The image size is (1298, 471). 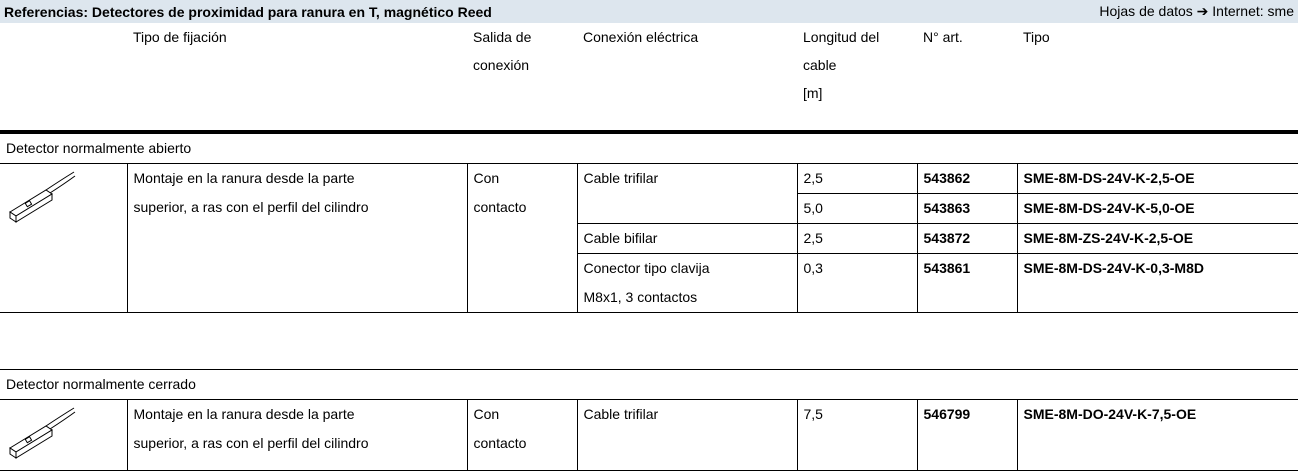 I want to click on item-row: 5,0 543863 SME-8M-DS-24V-K-5,0-OE, so click(x=649, y=208).